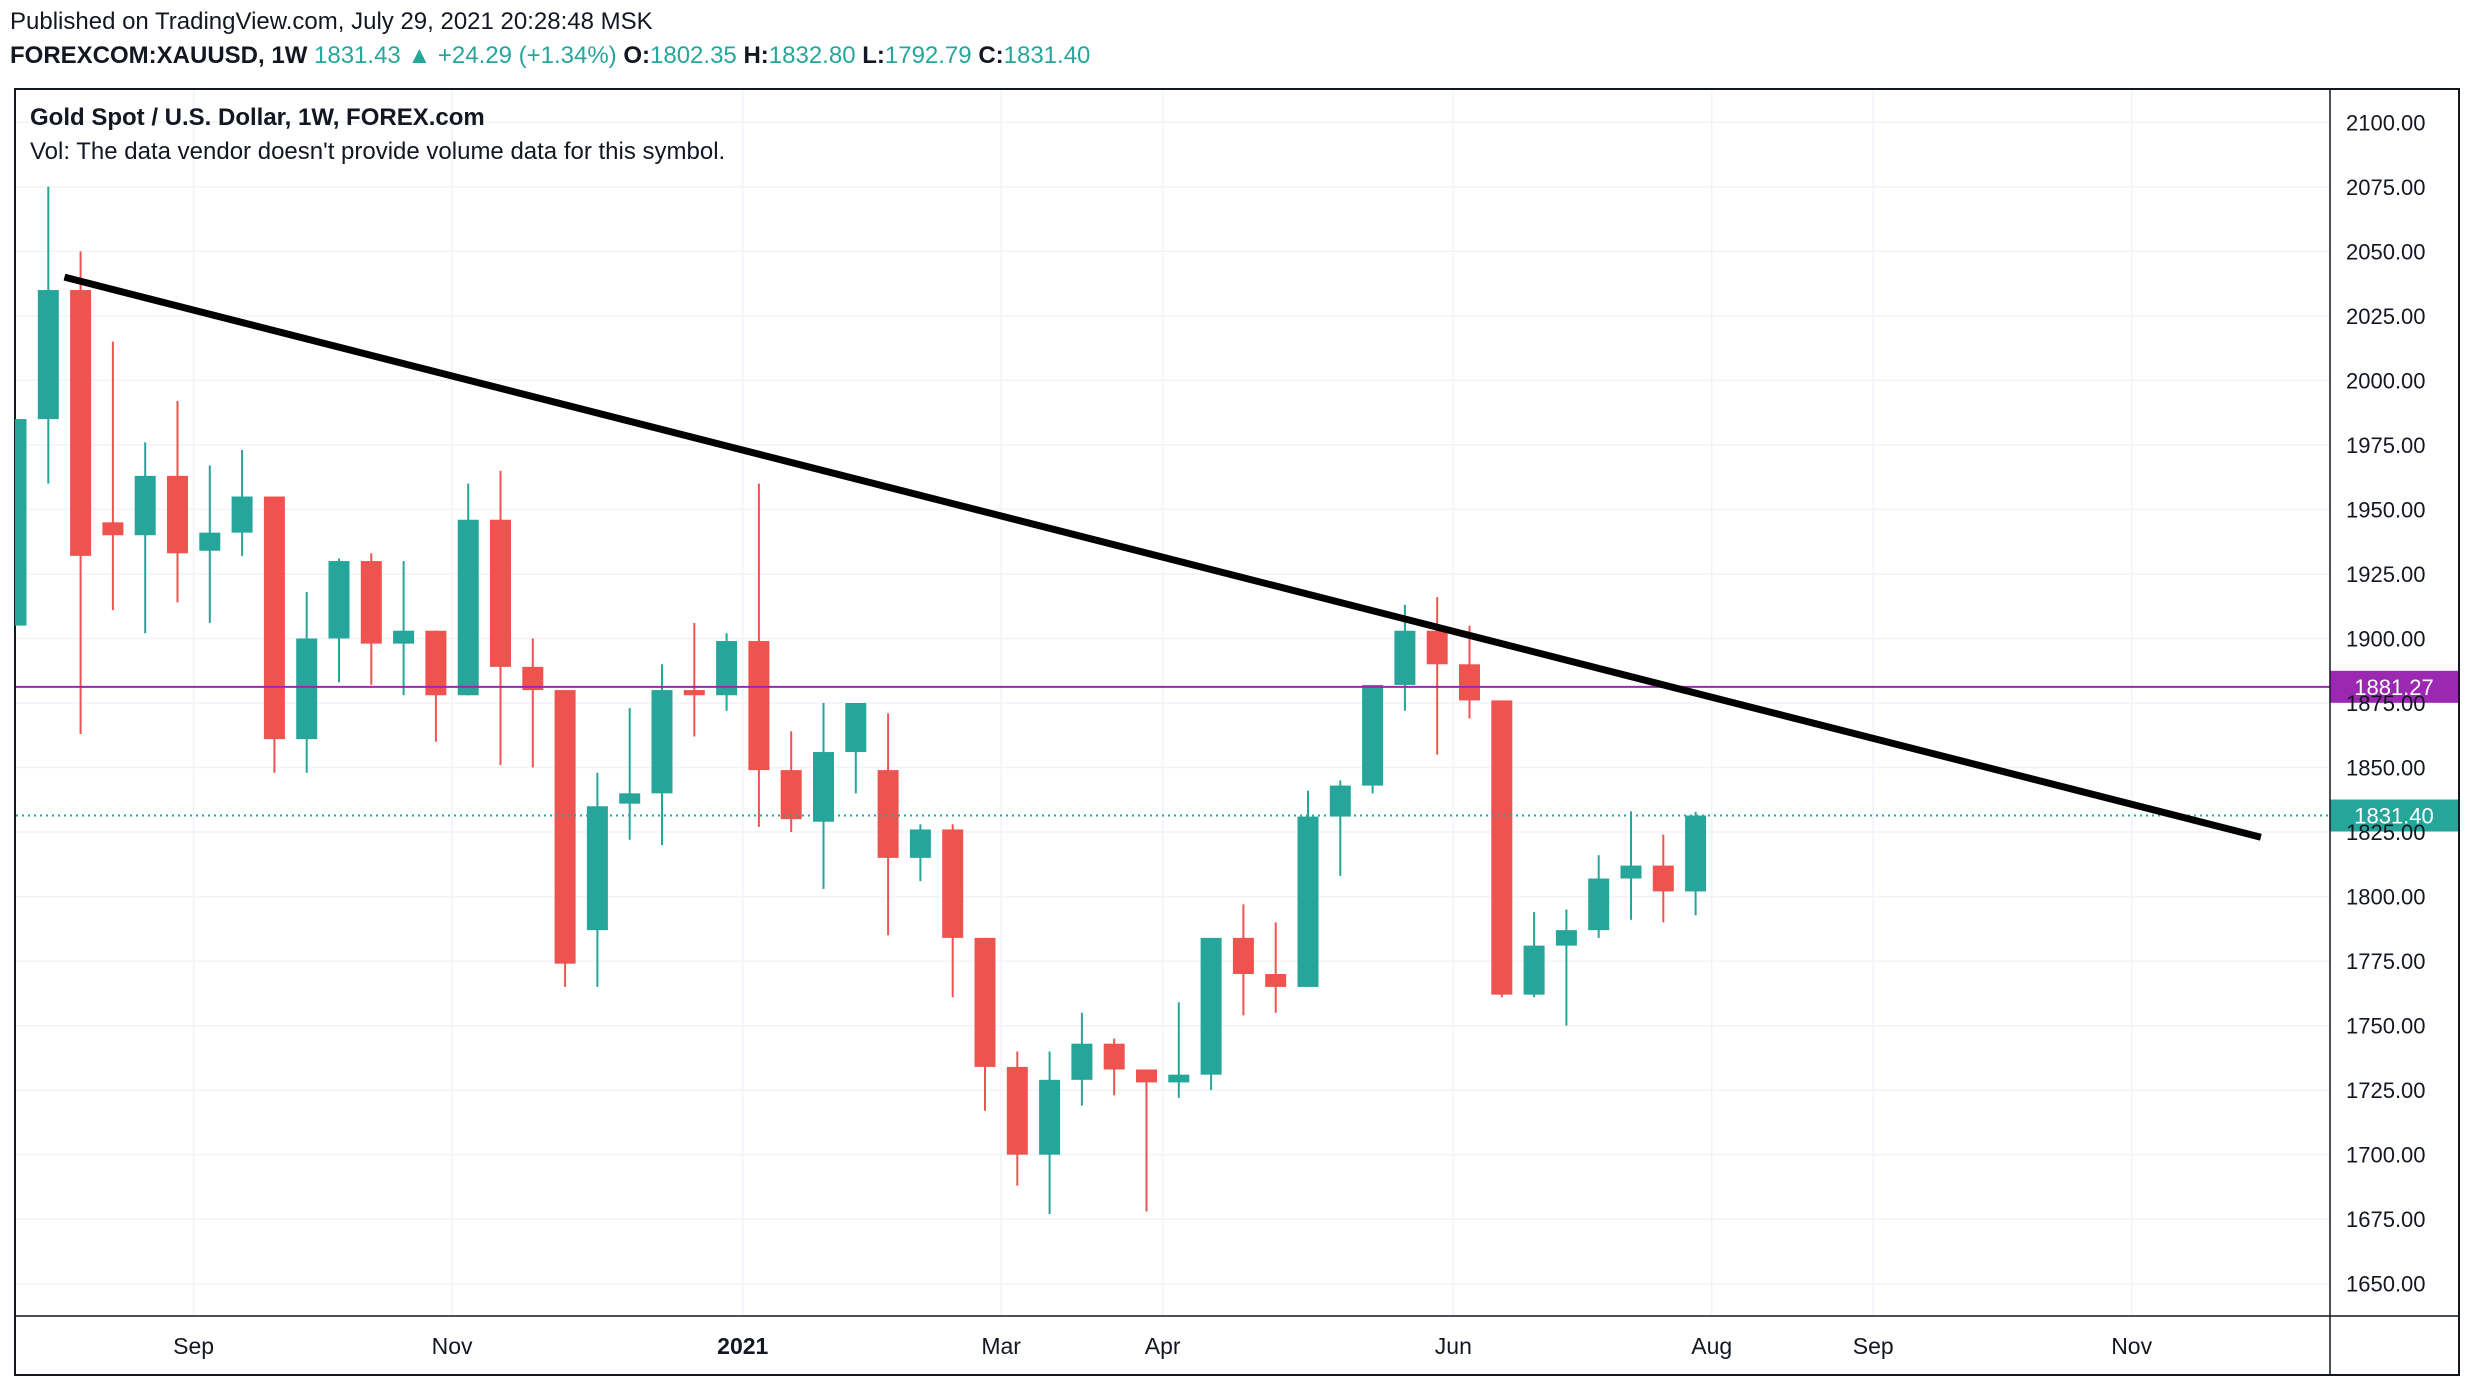  Describe the element at coordinates (693, 55) in the screenshot. I see `open-value: 1802.35` at that location.